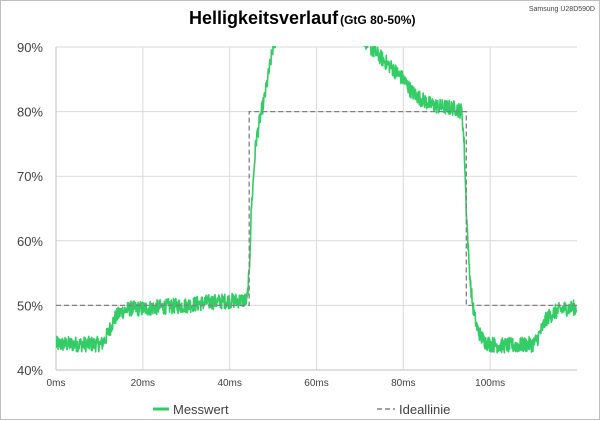 This screenshot has height=421, width=600. I want to click on chart-subtitle: (GtG 80-50%), so click(377, 20).